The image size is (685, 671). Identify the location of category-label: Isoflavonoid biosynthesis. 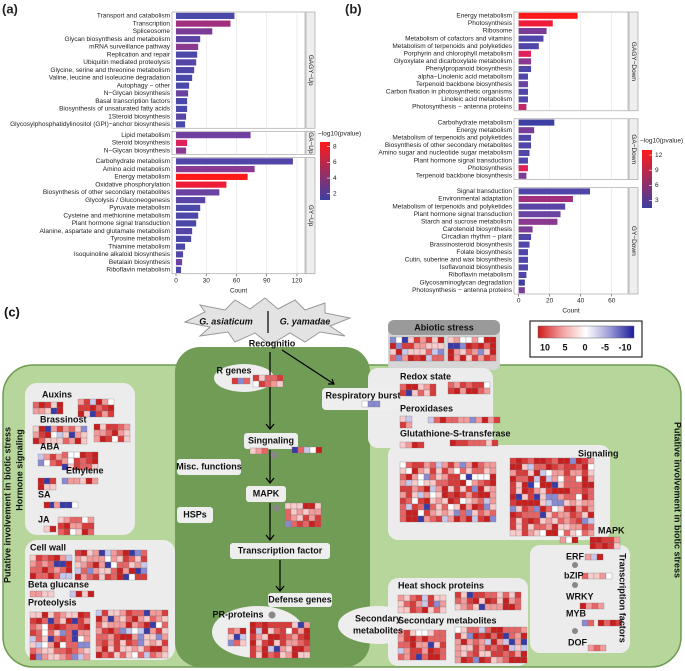
(476, 267).